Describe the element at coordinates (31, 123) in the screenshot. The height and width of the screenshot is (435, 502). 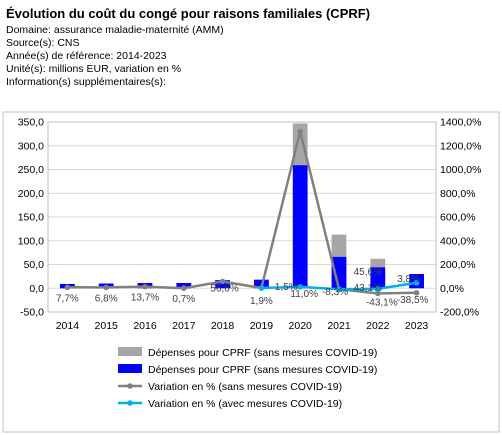
I see `y-left-tick-label: 350,0` at that location.